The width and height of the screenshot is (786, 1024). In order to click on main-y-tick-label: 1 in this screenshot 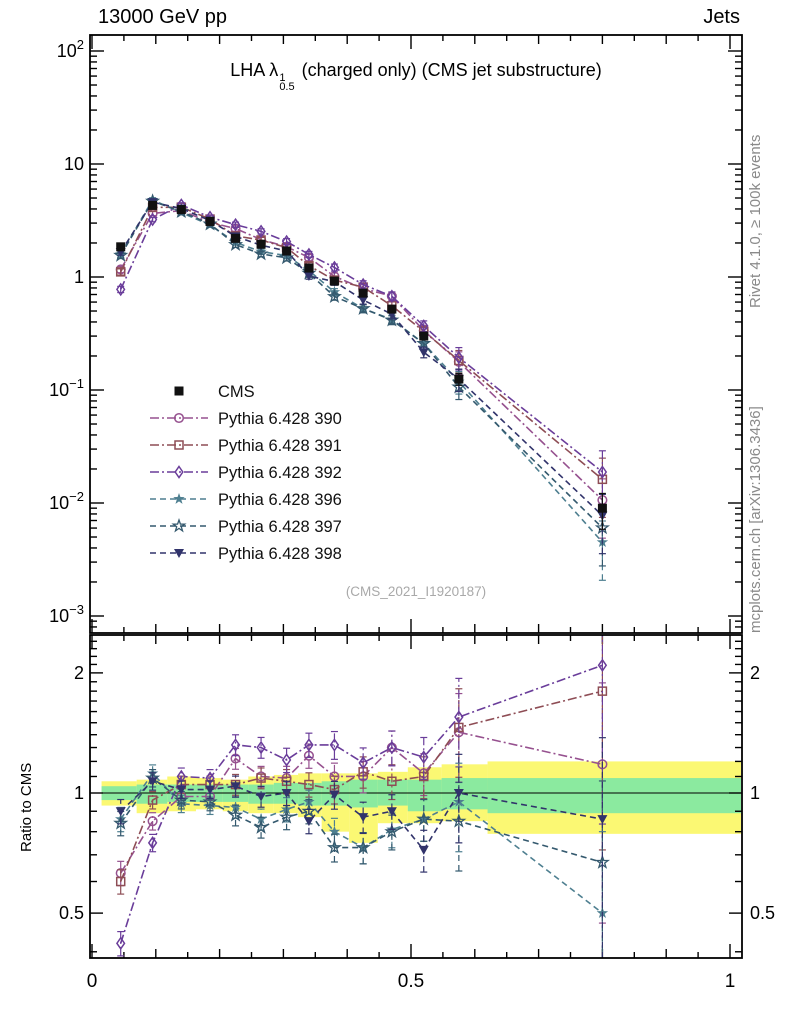, I will do `click(79, 277)`.